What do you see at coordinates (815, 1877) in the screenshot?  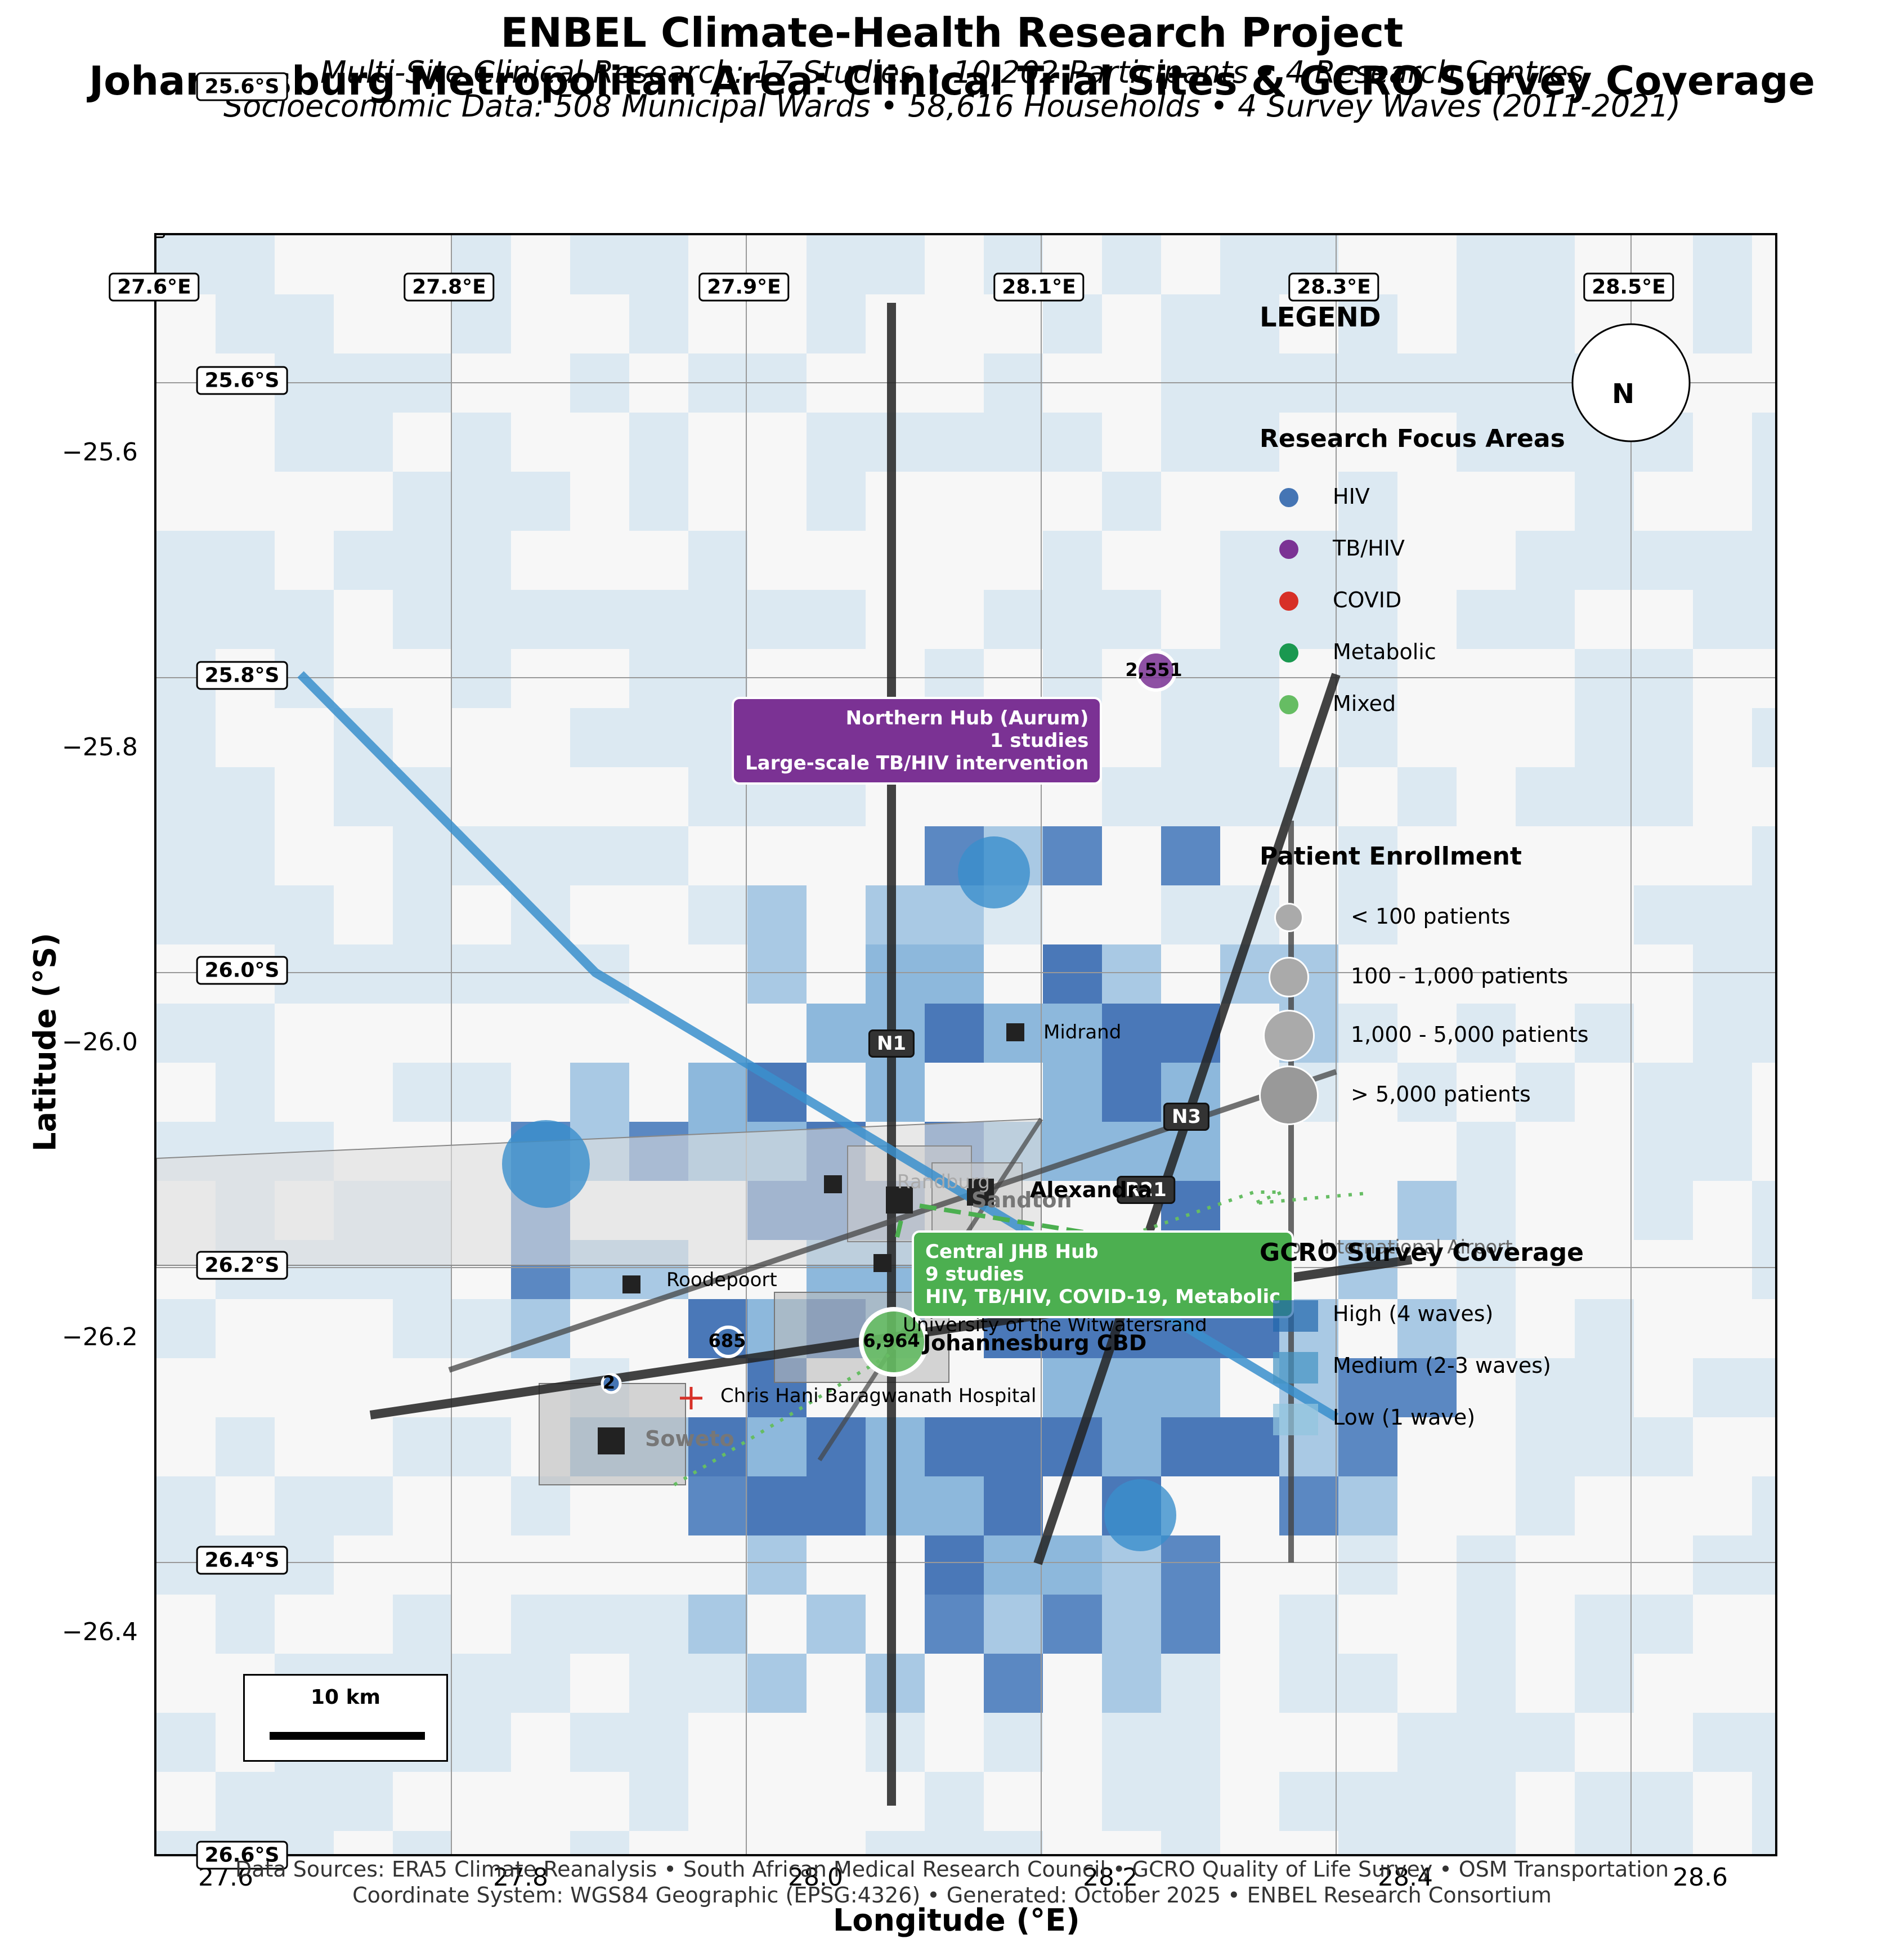 I see `x-tick: 28.0` at bounding box center [815, 1877].